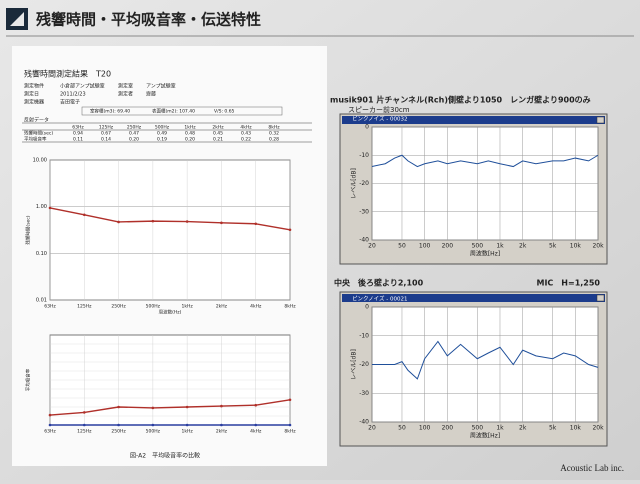  Describe the element at coordinates (78, 128) in the screenshot. I see `table-header: 63Hz` at that location.